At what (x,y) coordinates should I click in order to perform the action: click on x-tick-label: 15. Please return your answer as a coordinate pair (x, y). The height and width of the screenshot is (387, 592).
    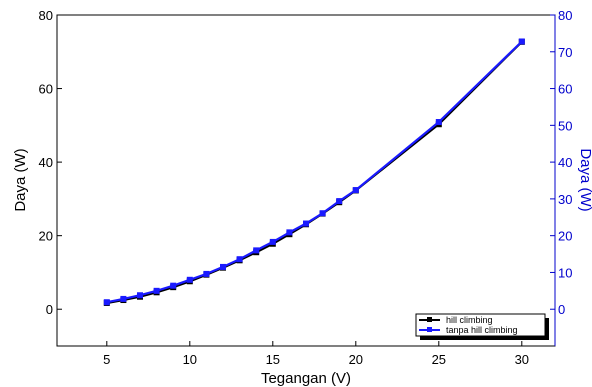
    Looking at the image, I should click on (273, 359).